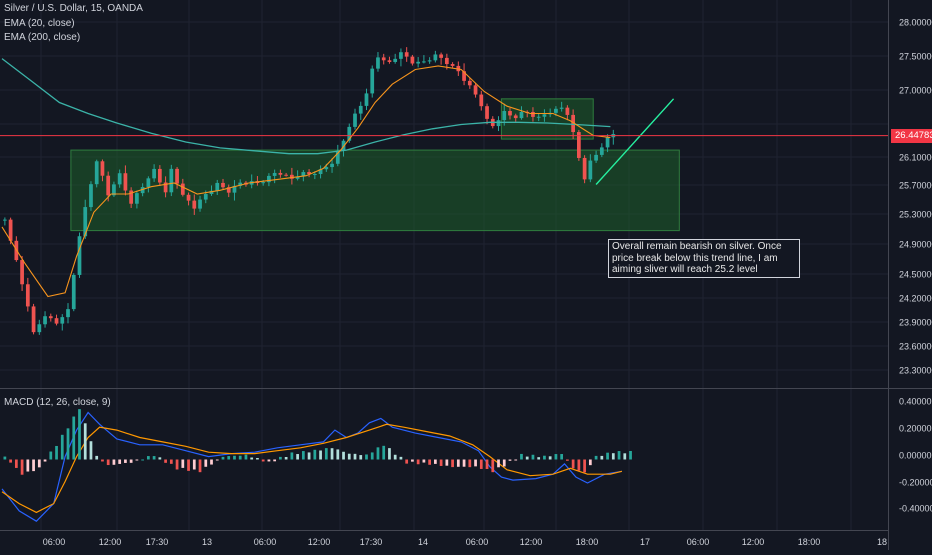 The image size is (932, 555). I want to click on macd-line, so click(311, 466).